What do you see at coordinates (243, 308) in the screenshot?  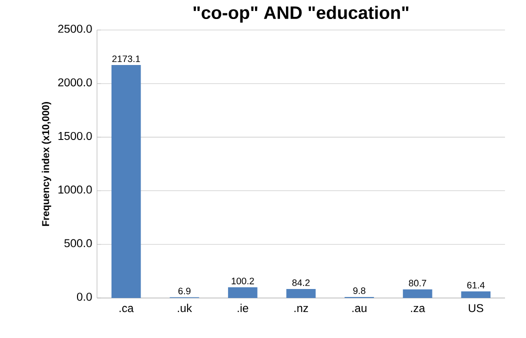 I see `x-tick-label: .ie` at bounding box center [243, 308].